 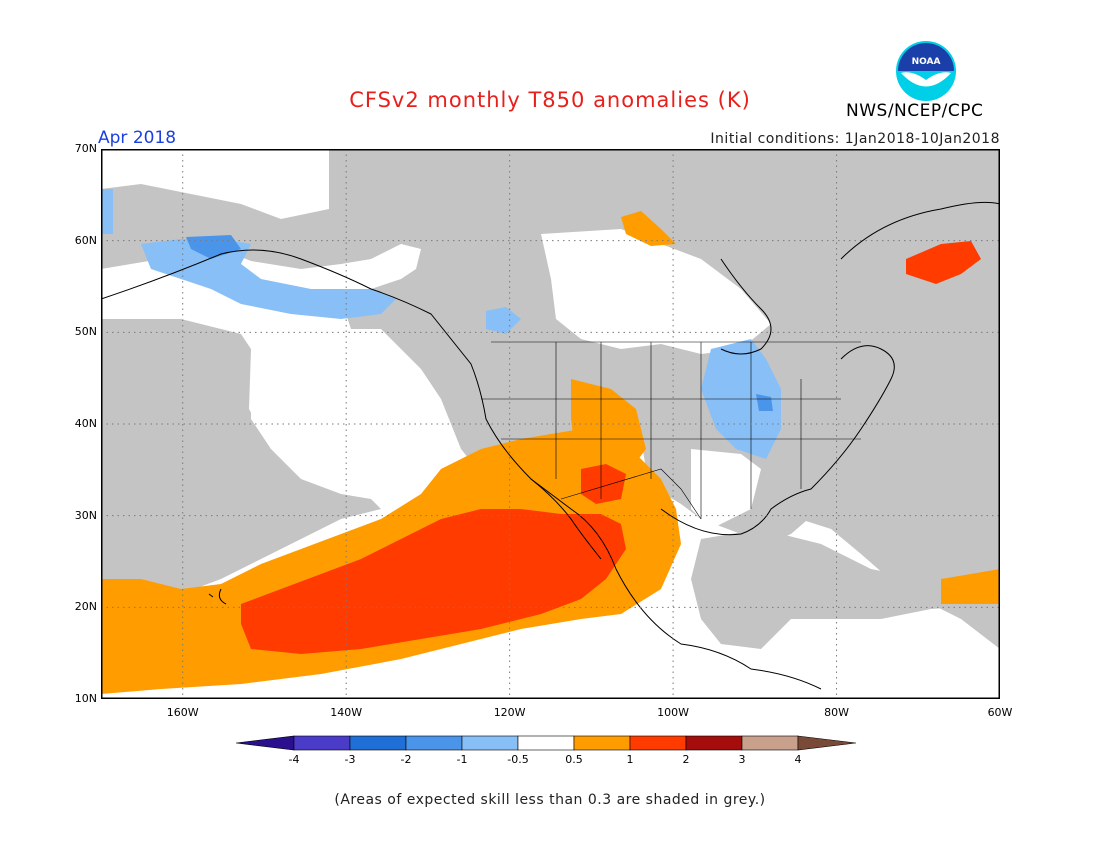 I want to click on neutral-white-pacific, so click(x=341, y=411).